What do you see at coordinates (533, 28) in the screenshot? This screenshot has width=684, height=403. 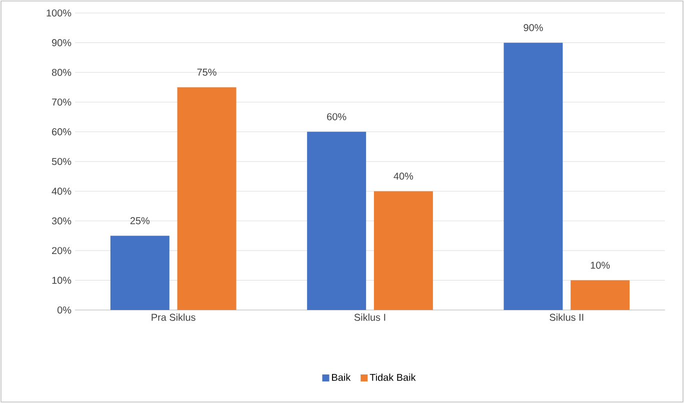 I see `data-label: 90%` at bounding box center [533, 28].